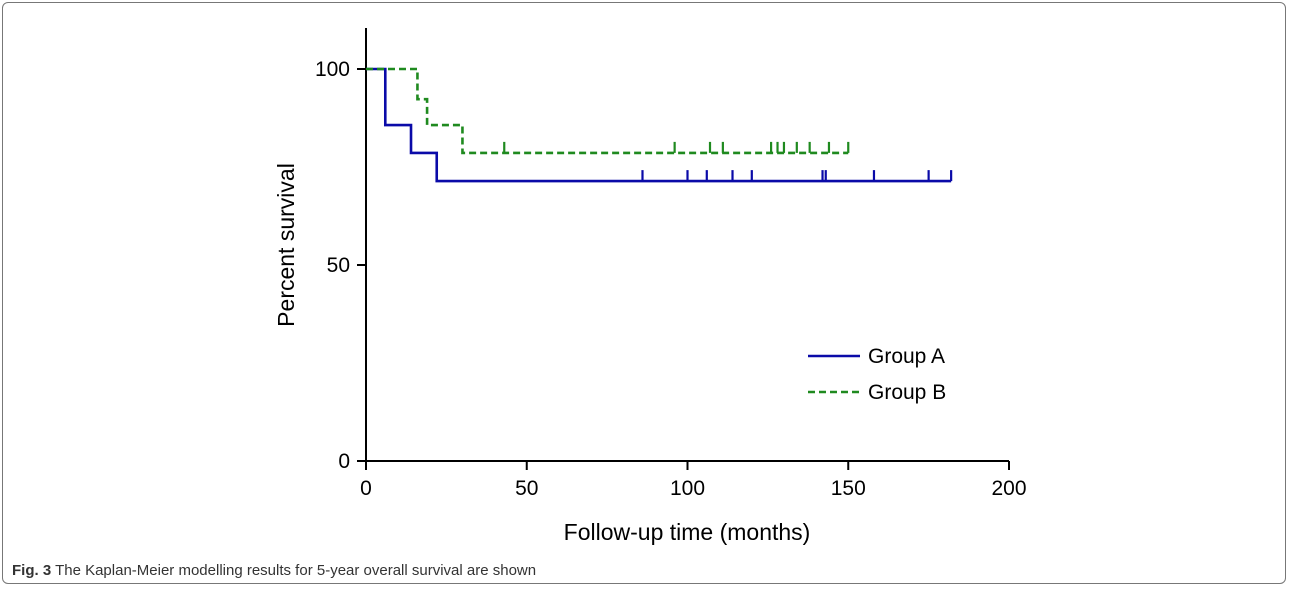  What do you see at coordinates (526, 488) in the screenshot?
I see `x-tick-label: 50` at bounding box center [526, 488].